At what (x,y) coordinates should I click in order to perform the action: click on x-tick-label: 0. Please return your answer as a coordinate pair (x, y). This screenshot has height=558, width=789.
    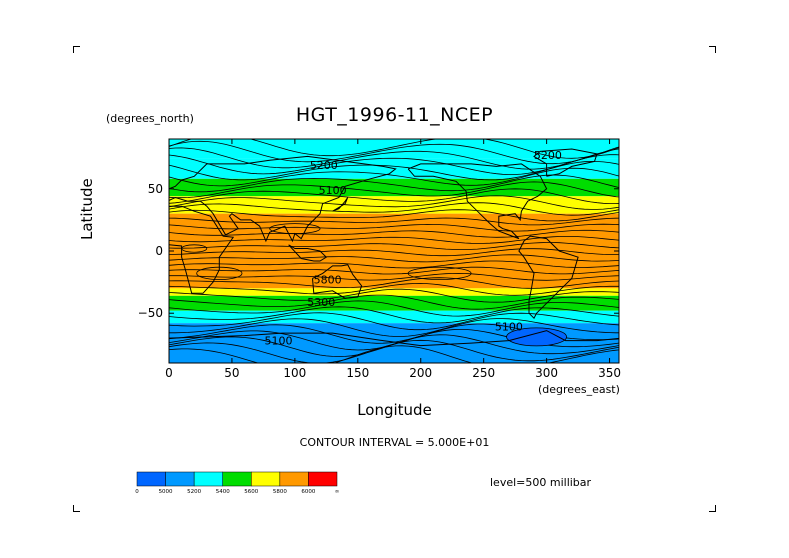
    Looking at the image, I should click on (169, 373).